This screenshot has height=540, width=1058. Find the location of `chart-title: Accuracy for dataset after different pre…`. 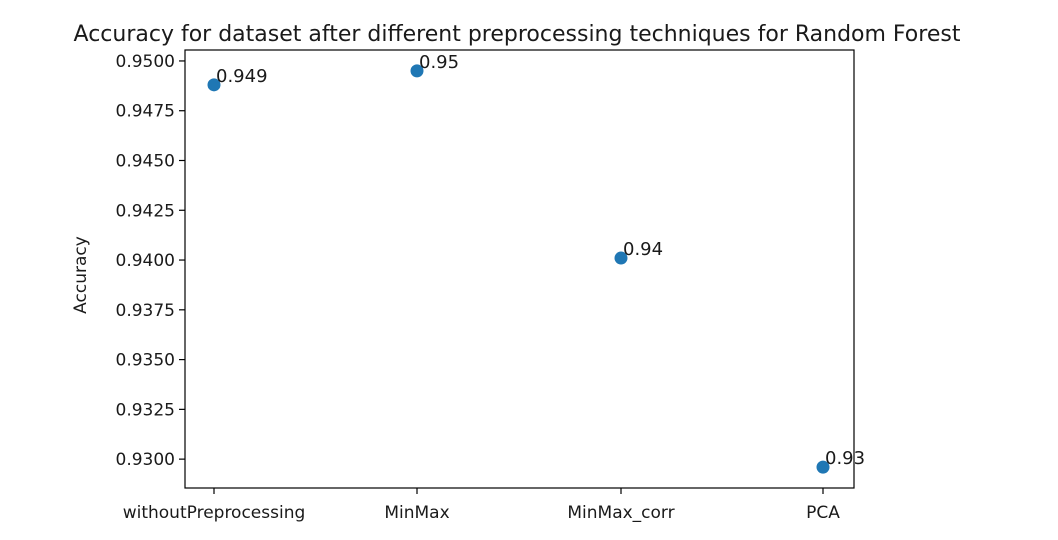

chart-title: Accuracy for dataset after different pre… is located at coordinates (517, 34).